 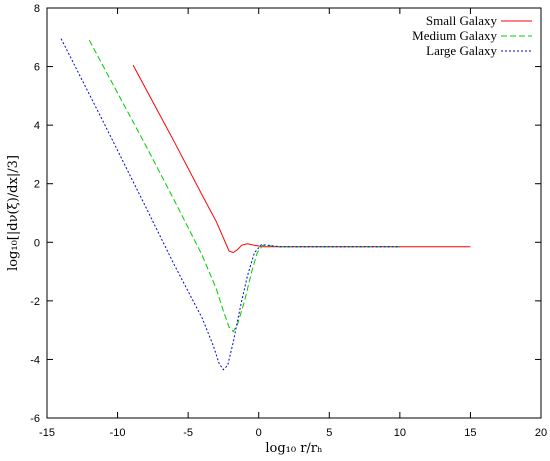 I want to click on legend-label-2: Medium Galaxy, so click(x=454, y=35).